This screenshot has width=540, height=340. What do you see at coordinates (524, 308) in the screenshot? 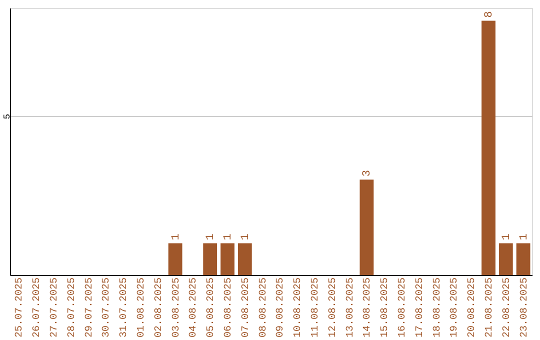
I see `x-tick-label: 23.08.2025` at bounding box center [524, 308].